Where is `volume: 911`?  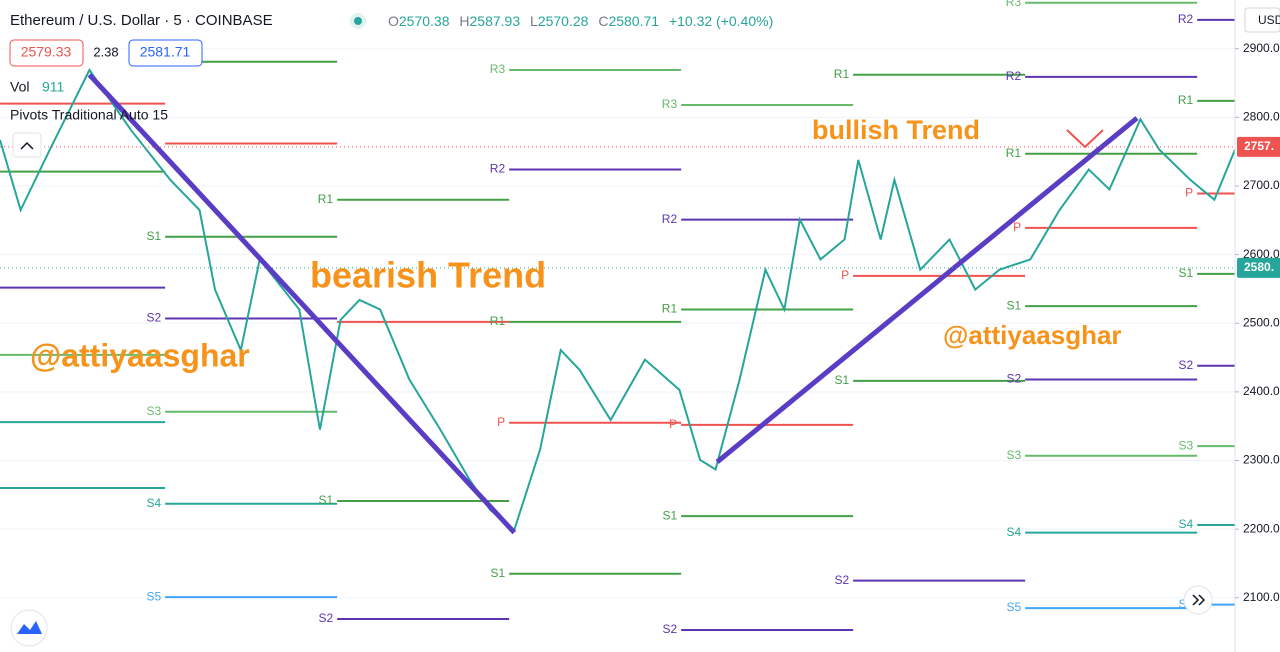
volume: 911 is located at coordinates (53, 87).